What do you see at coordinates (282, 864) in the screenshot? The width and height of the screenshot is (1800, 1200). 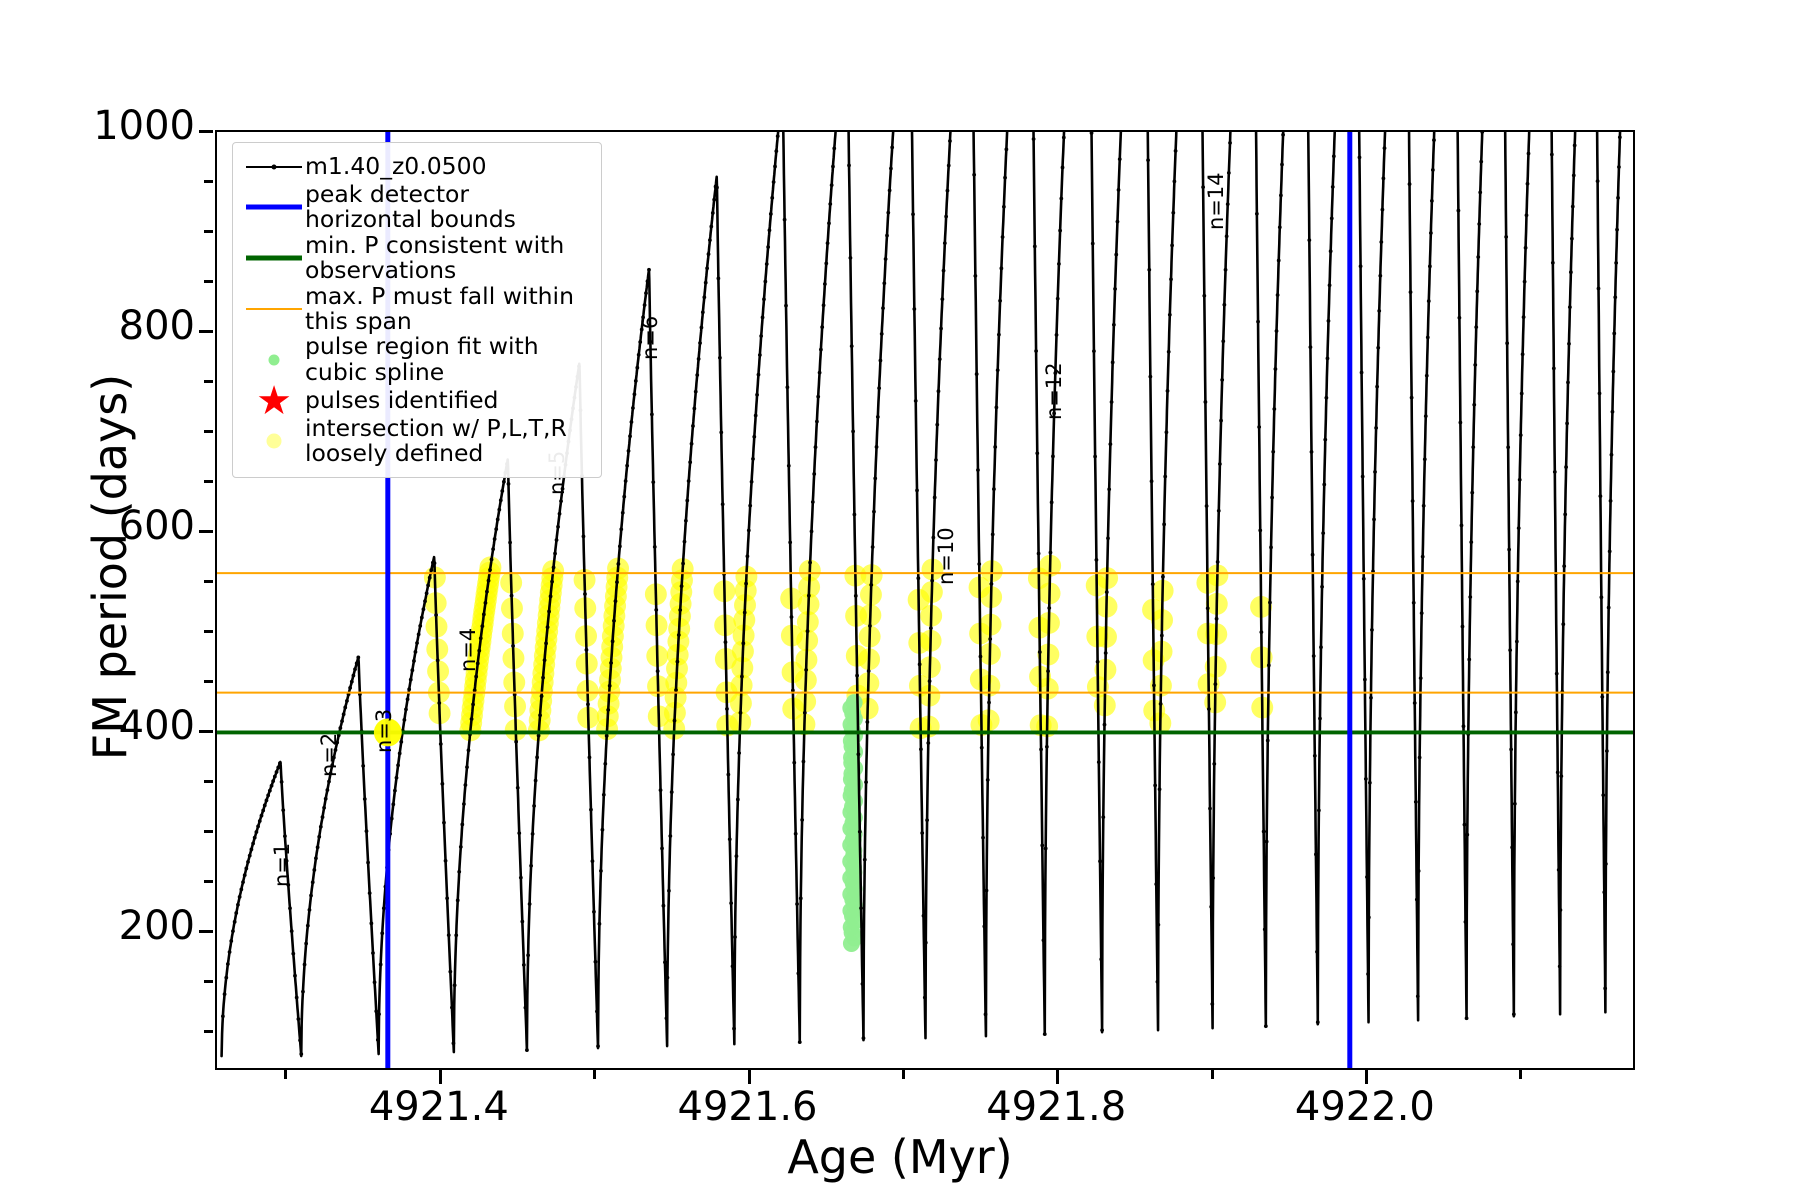 I see `pulse-number-label: n=1` at bounding box center [282, 864].